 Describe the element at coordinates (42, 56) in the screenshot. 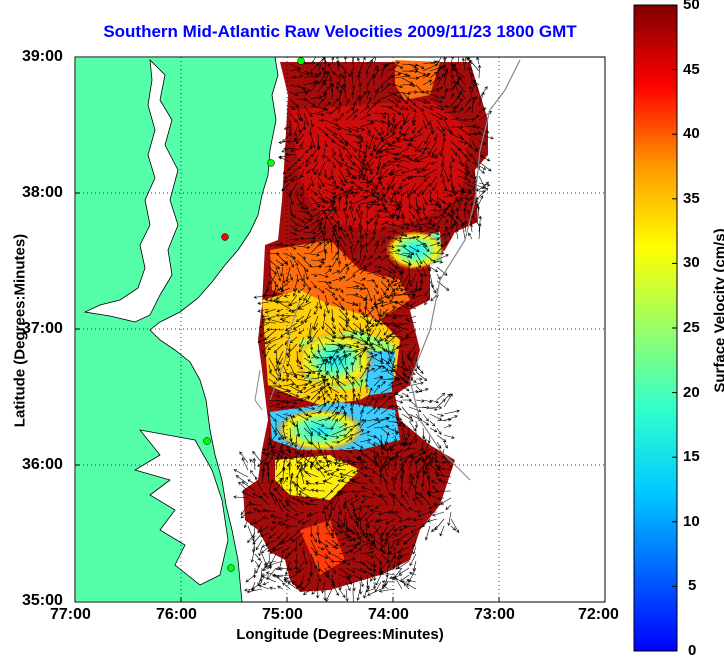

I see `y-tick-label: 39:00` at that location.